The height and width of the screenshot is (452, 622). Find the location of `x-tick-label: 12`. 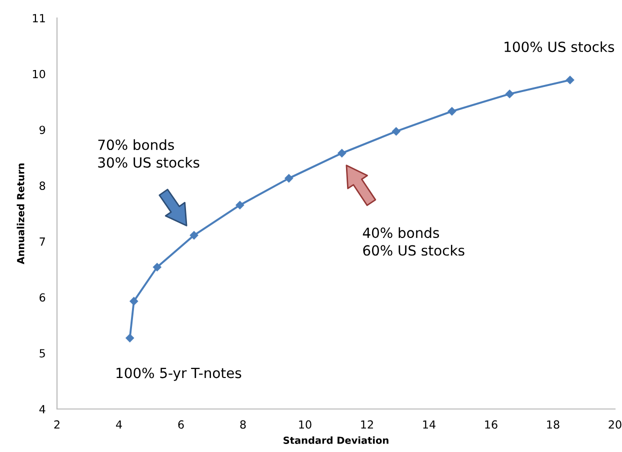

x-tick-label: 12 is located at coordinates (367, 424).